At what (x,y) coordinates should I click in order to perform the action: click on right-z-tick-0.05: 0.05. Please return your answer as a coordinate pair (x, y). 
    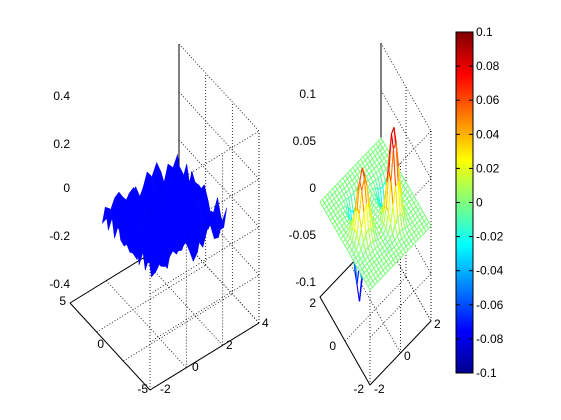
    Looking at the image, I should click on (305, 141).